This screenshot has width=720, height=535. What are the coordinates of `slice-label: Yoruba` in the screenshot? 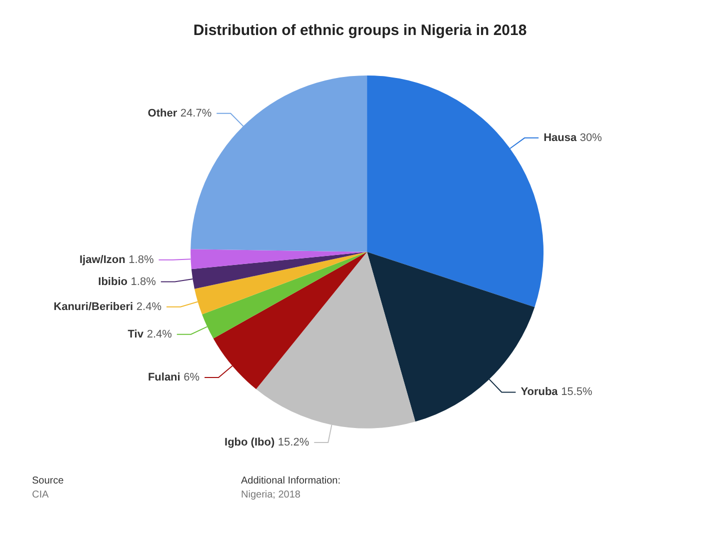 It's located at (539, 392).